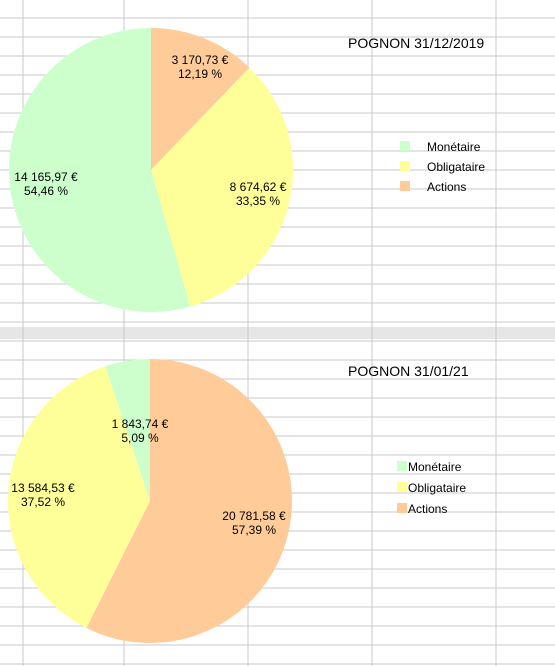 This screenshot has width=555, height=666. Describe the element at coordinates (258, 201) in the screenshot. I see `slice-percent-label-obligataire: 33,35 %` at that location.